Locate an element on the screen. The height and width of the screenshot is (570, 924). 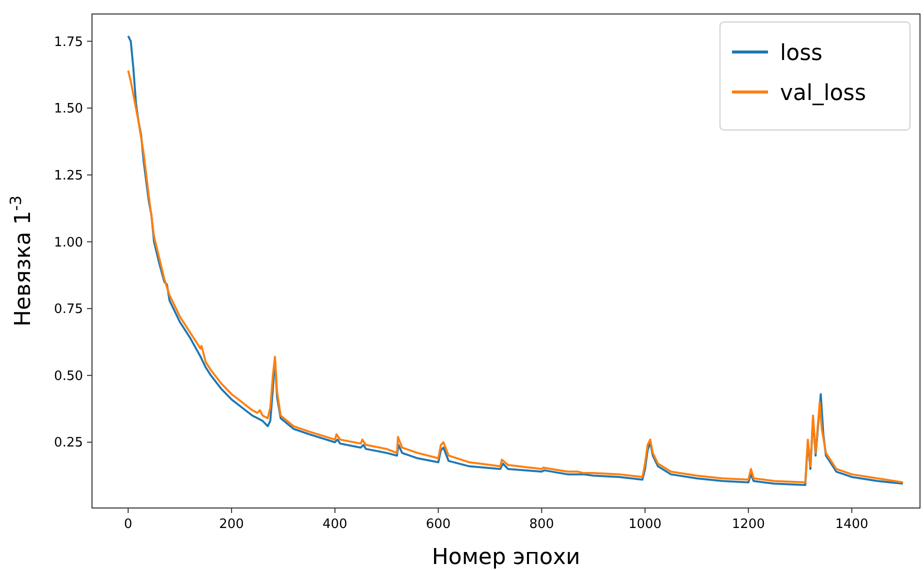
x-tick-label: 600 is located at coordinates (438, 524).